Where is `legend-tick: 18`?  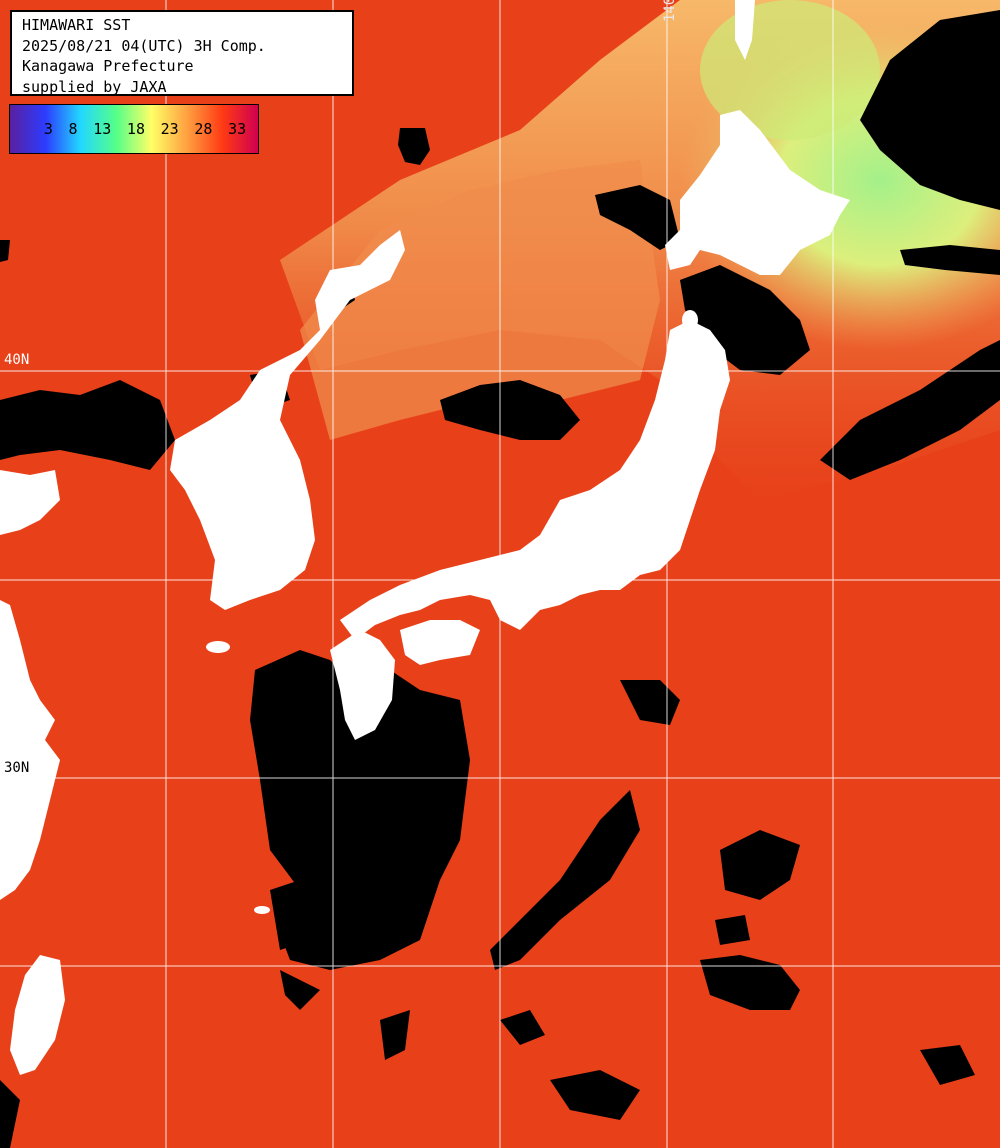 legend-tick: 18 is located at coordinates (135, 129).